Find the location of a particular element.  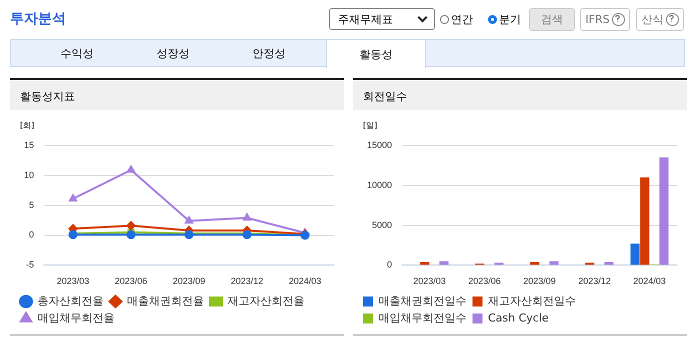

legend-label: 매입채무회전율 is located at coordinates (76, 317).